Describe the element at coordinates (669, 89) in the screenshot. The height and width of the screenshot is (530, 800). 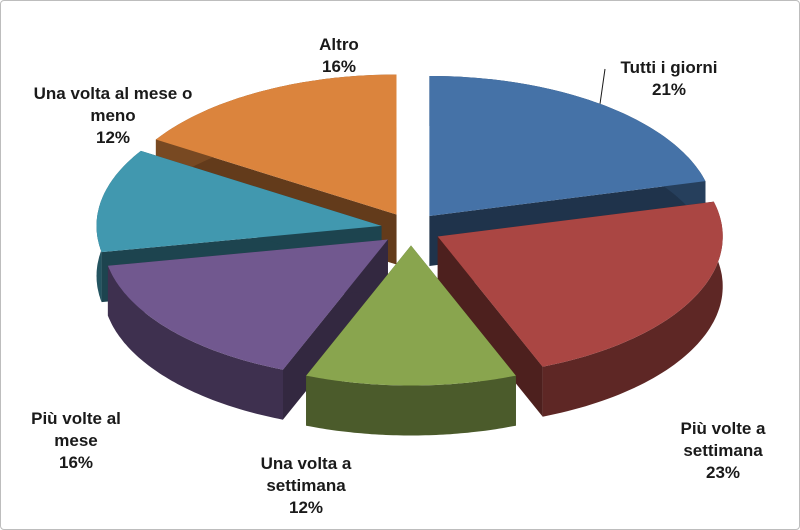
I see `value-label: 21%` at that location.